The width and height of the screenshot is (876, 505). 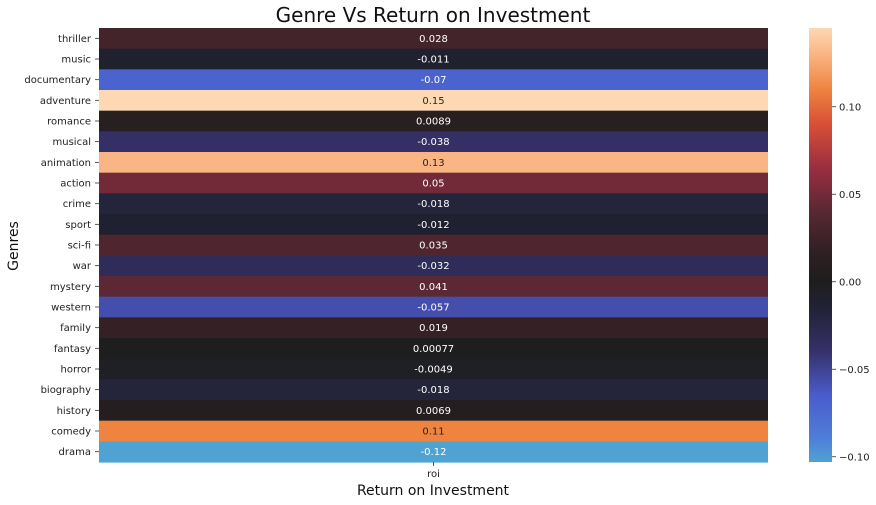 I want to click on cell-value-label: -0.038, so click(x=433, y=142).